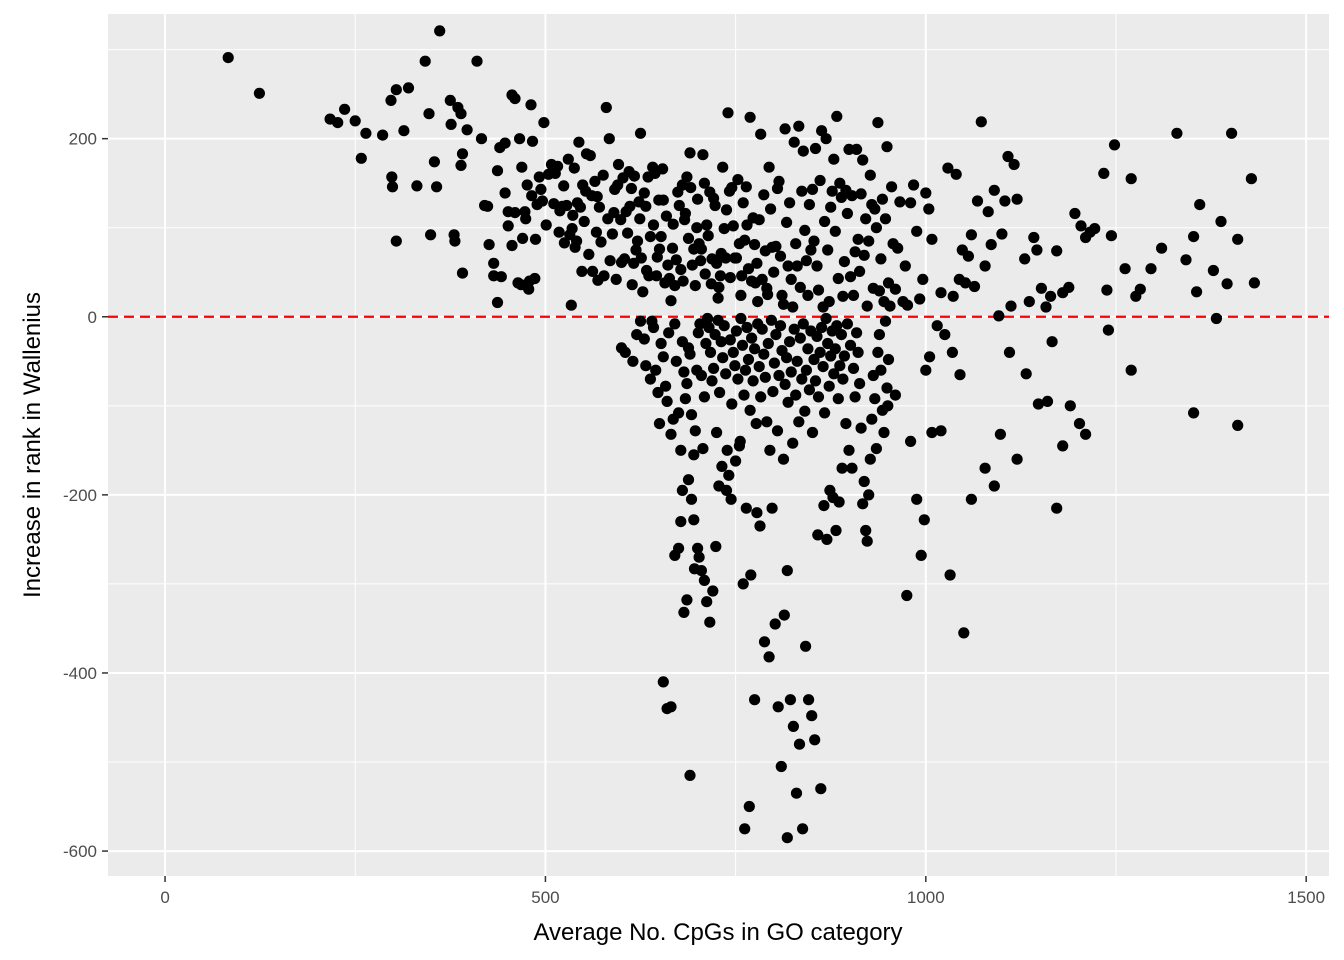 This screenshot has height=960, width=1344. Describe the element at coordinates (83, 139) in the screenshot. I see `y-tick-label: 200` at that location.